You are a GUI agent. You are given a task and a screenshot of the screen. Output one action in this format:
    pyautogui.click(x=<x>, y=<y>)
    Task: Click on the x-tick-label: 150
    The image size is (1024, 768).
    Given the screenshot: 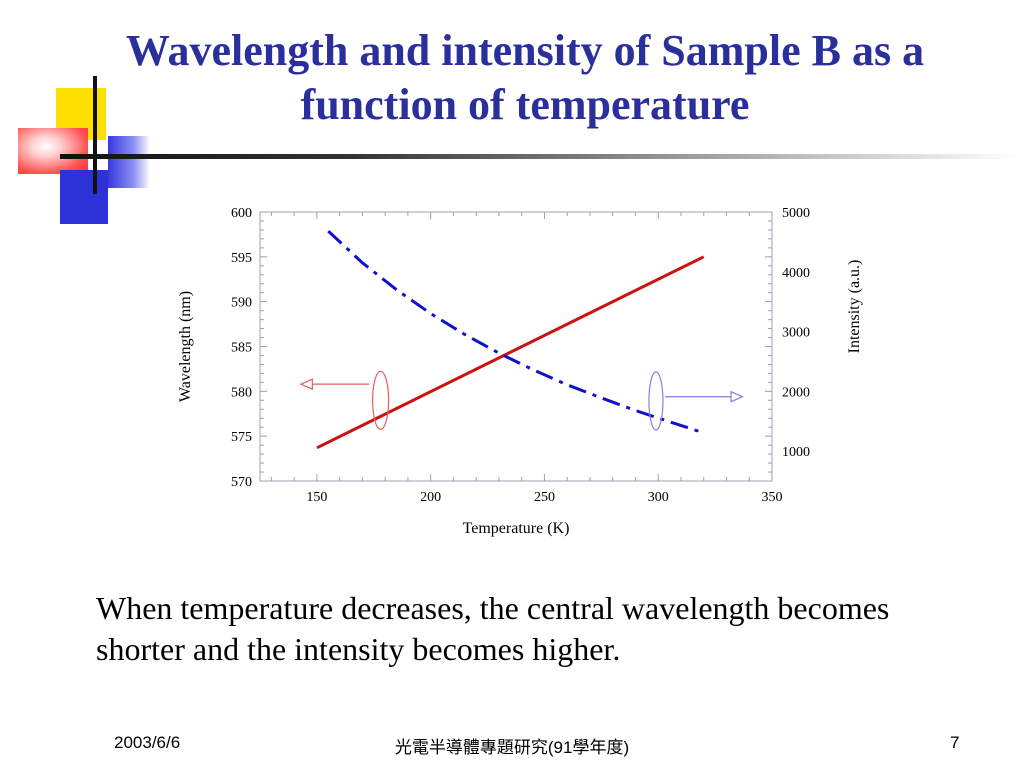 What is the action you would take?
    pyautogui.click(x=316, y=497)
    